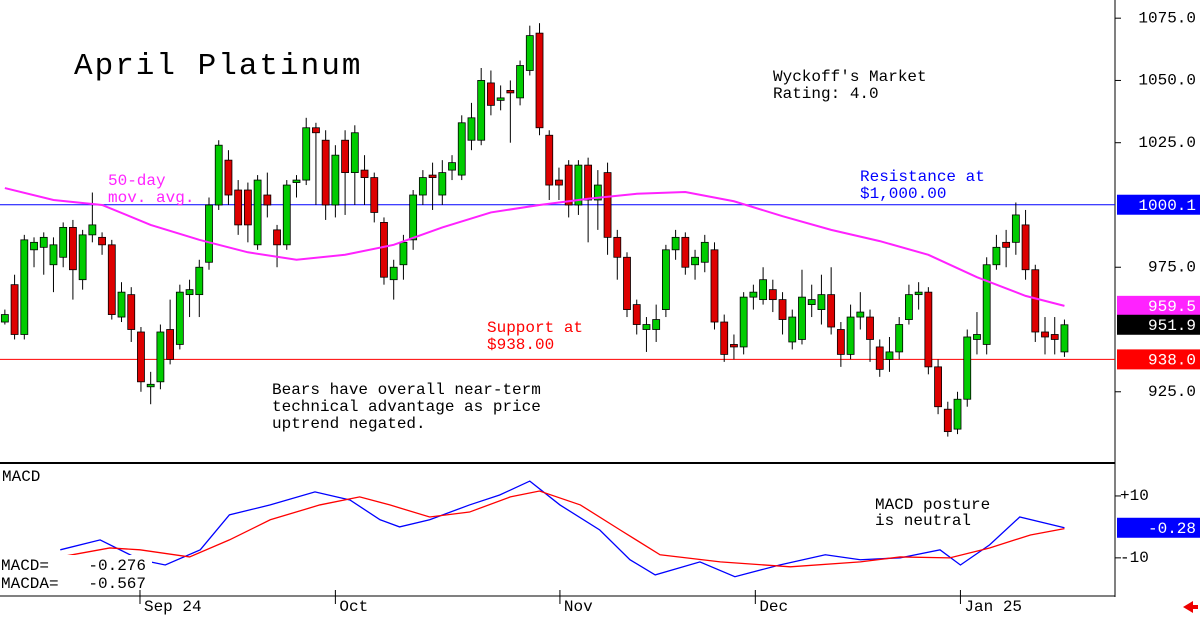 The width and height of the screenshot is (1200, 617). Describe the element at coordinates (1190, 607) in the screenshot. I see `scroll-arrow` at that location.